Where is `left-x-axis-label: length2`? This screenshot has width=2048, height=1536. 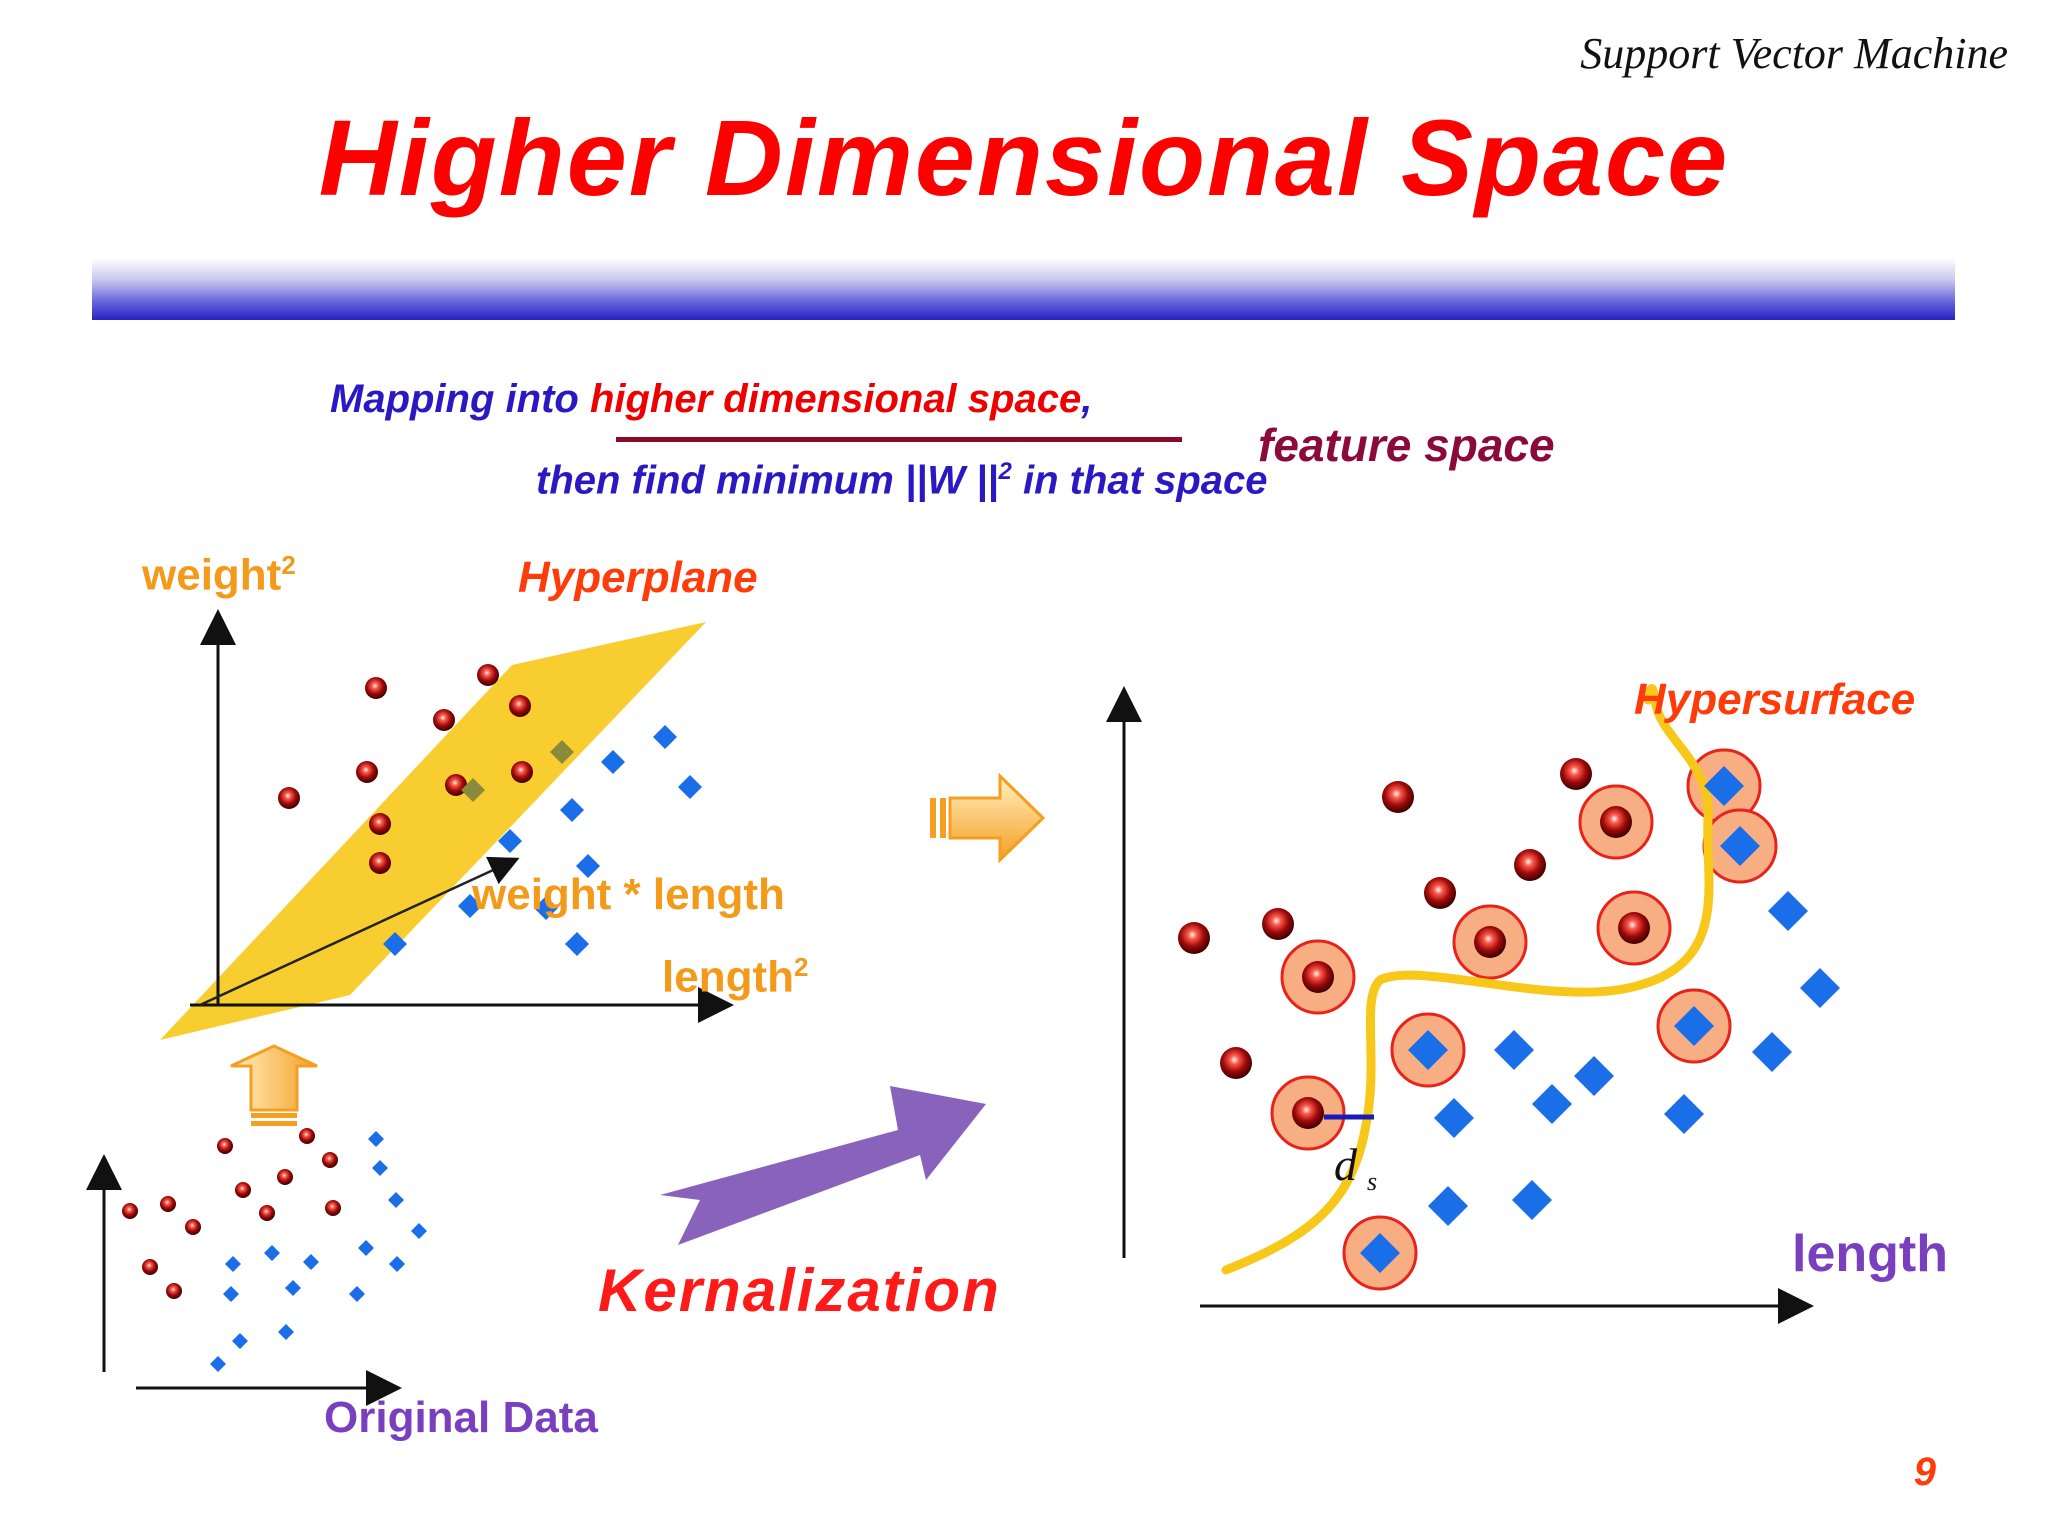
left-x-axis-label: length2 is located at coordinates (735, 977).